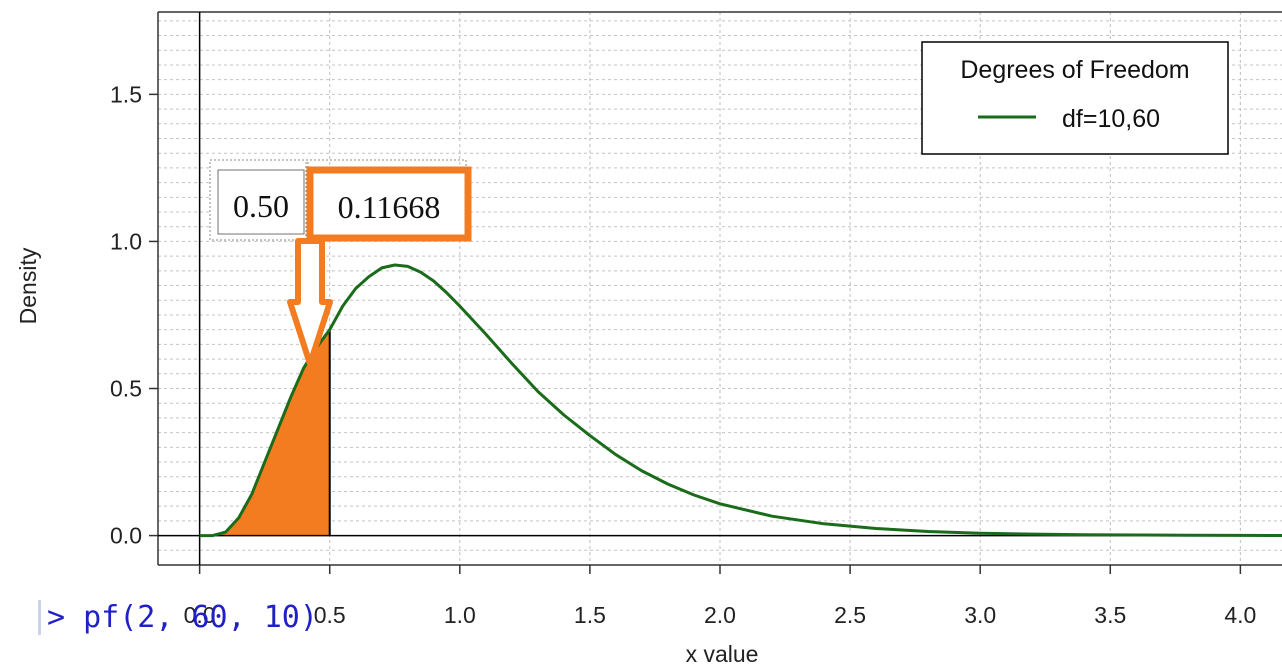 The height and width of the screenshot is (667, 1282). What do you see at coordinates (1074, 70) in the screenshot?
I see `legend-title: Degrees of Freedom` at bounding box center [1074, 70].